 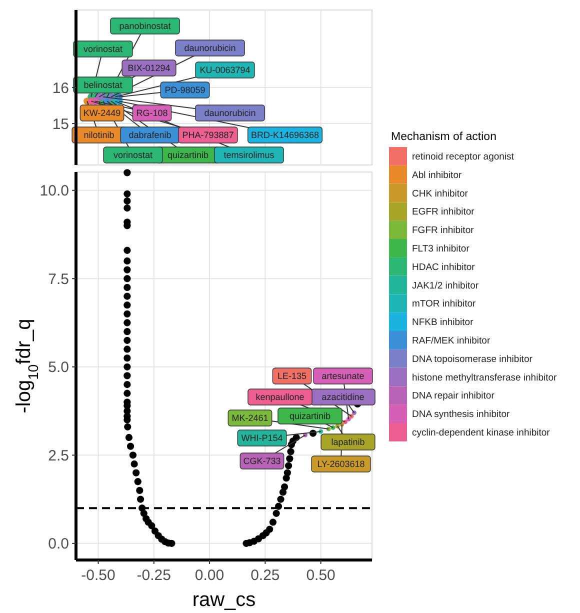 What do you see at coordinates (99, 135) in the screenshot?
I see `data-label: nilotinib` at bounding box center [99, 135].